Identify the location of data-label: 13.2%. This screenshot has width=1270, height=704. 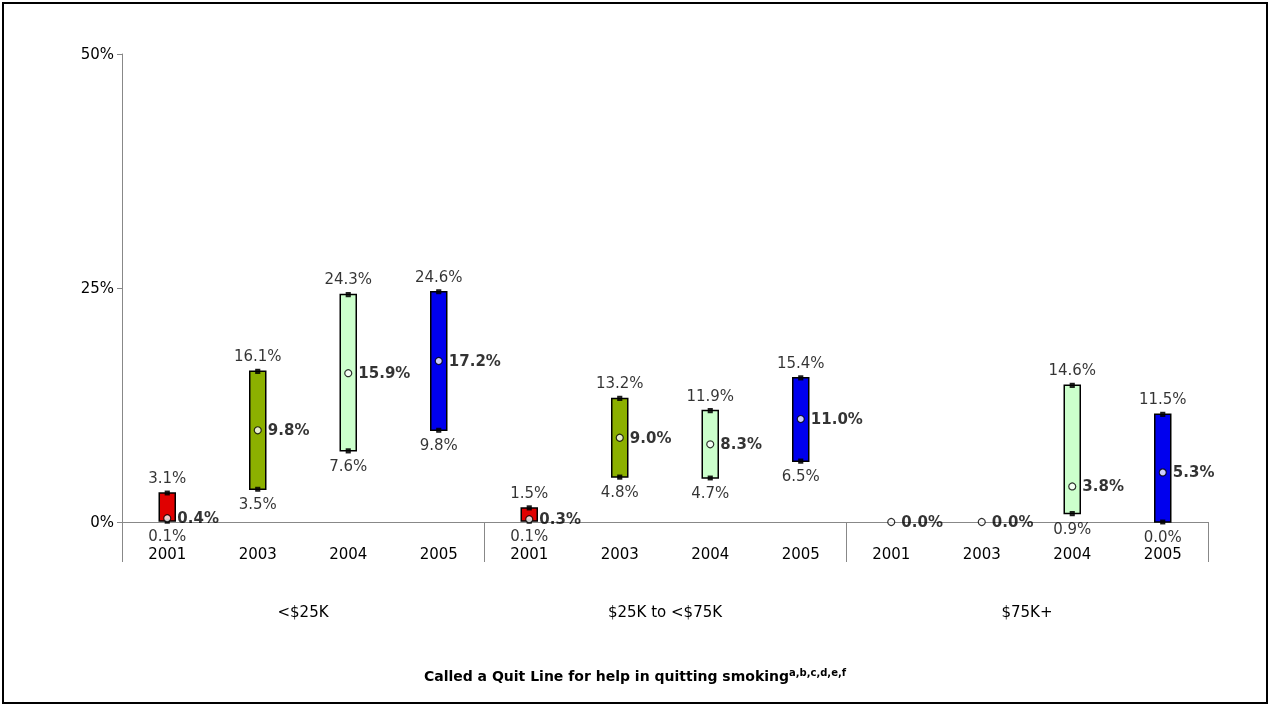
(619, 383).